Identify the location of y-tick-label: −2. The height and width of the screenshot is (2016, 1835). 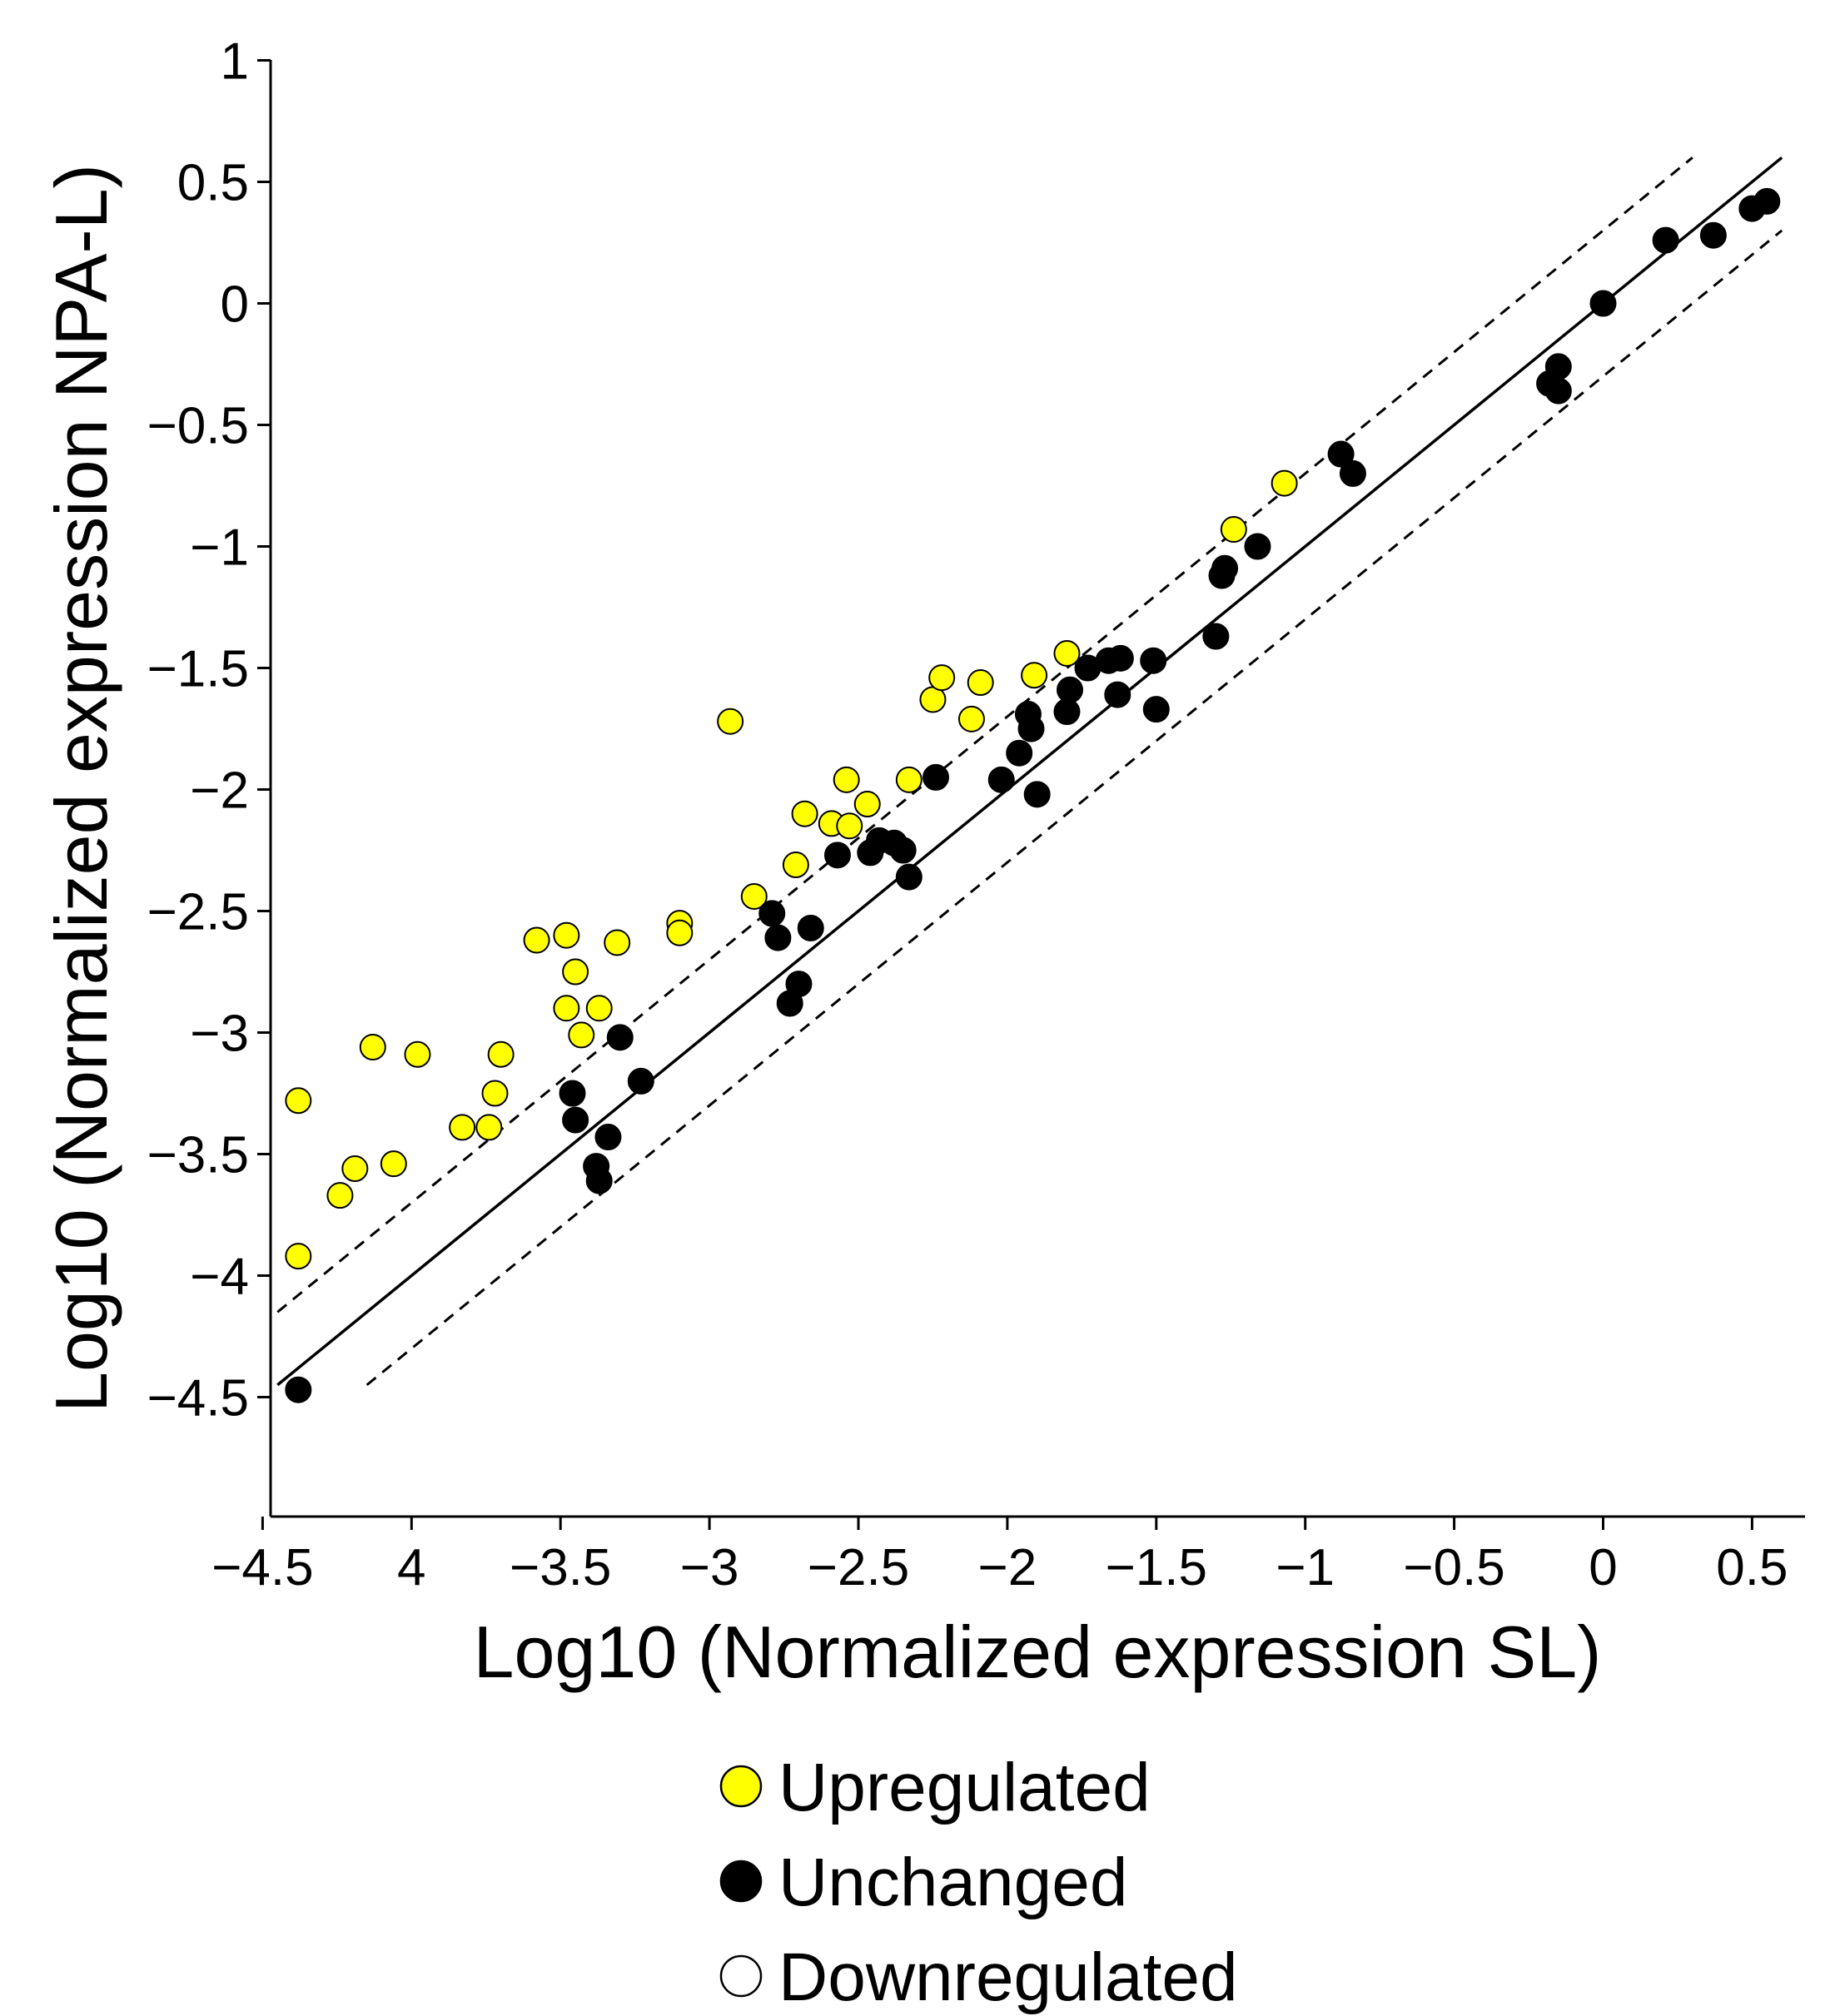
(220, 791).